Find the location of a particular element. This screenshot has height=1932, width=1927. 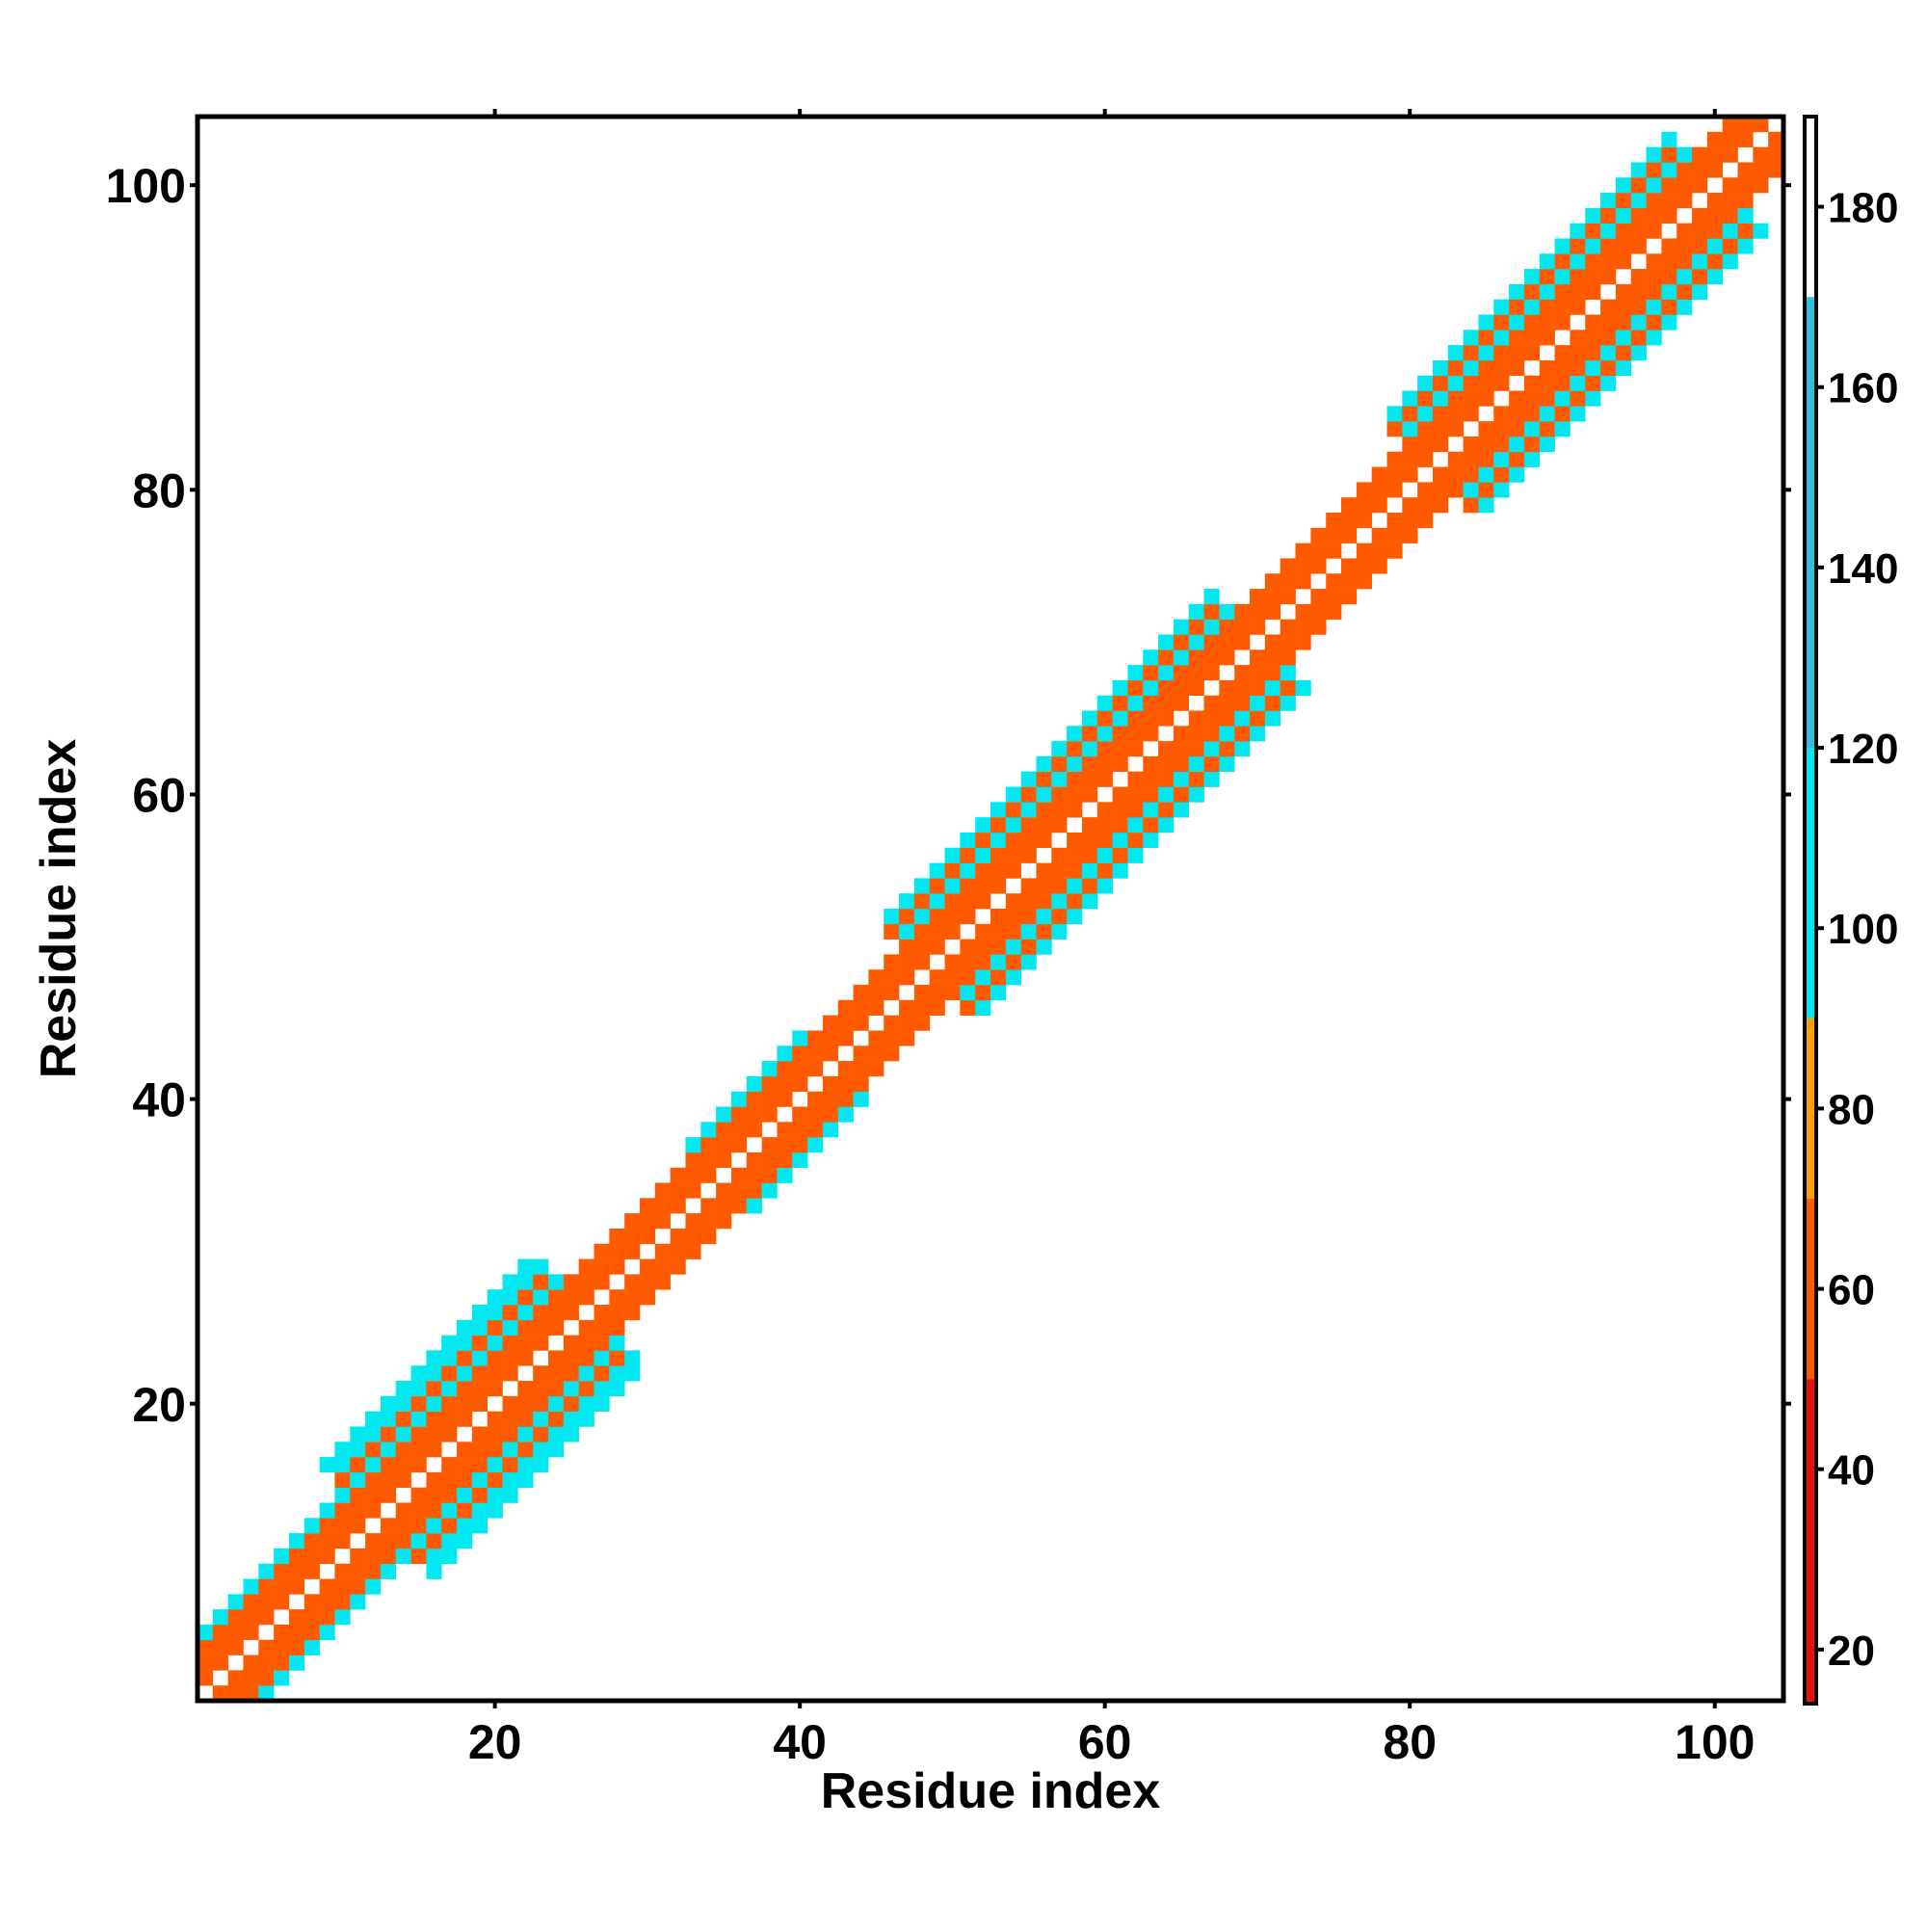

colorbar-tick-label: 80 is located at coordinates (1852, 1109).